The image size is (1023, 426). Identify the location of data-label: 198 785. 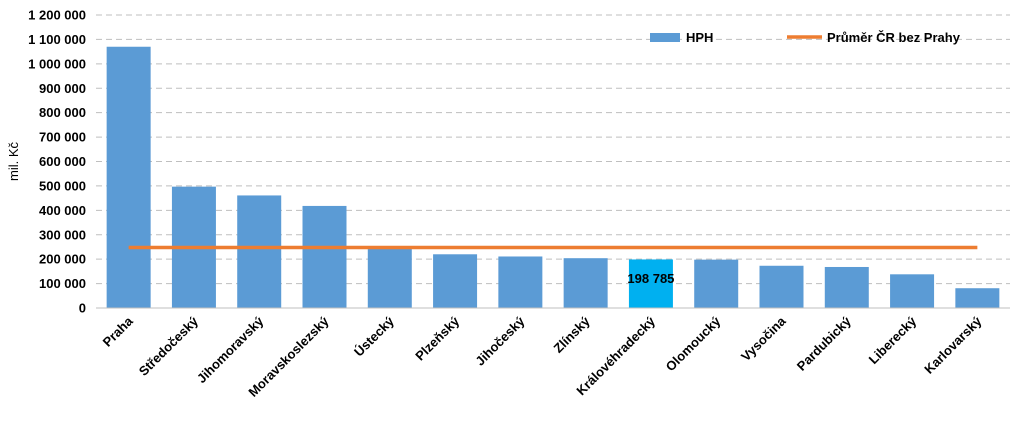
(650, 278).